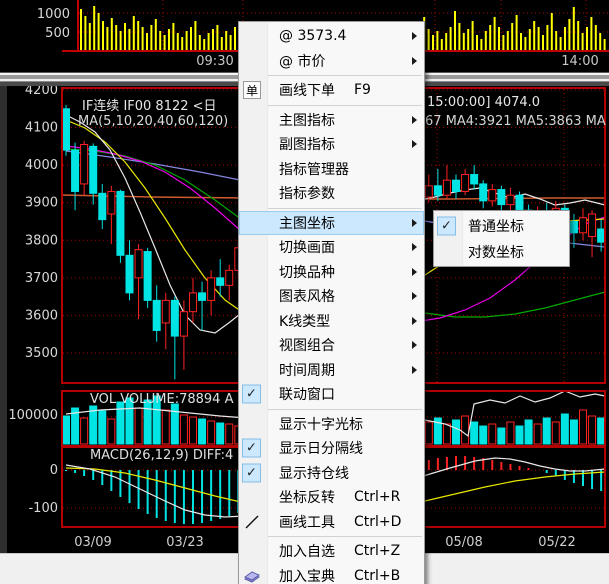 The width and height of the screenshot is (609, 584). I want to click on menu-item-label: 显示持仓线, so click(314, 473).